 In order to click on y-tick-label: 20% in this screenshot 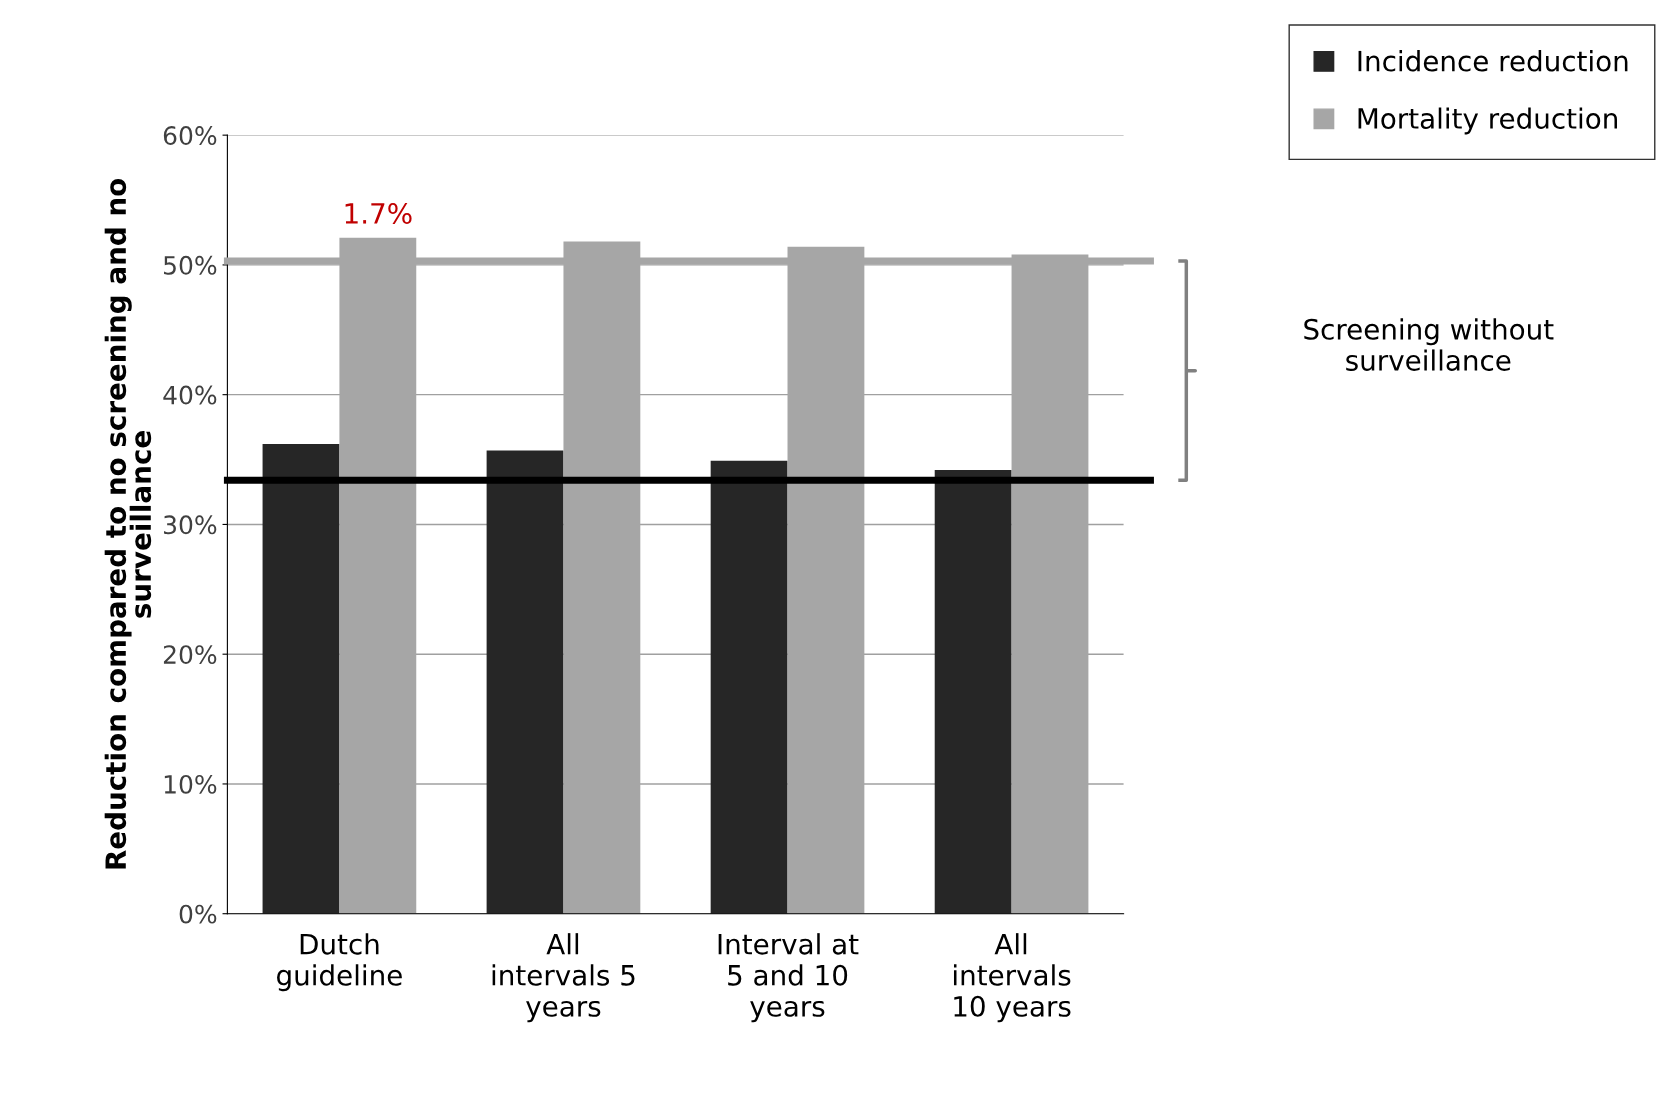, I will do `click(190, 655)`.